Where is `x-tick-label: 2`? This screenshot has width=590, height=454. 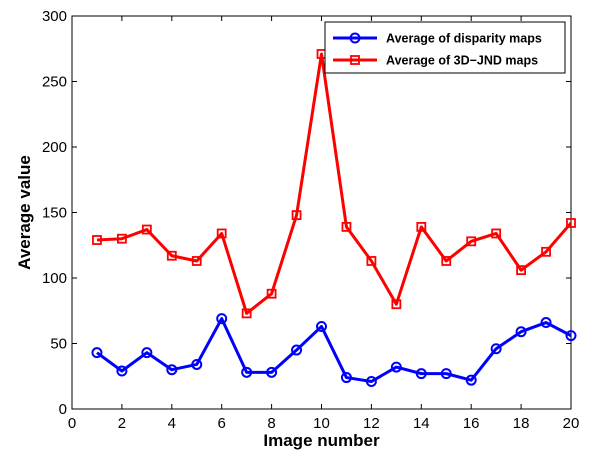
x-tick-label: 2 is located at coordinates (122, 423).